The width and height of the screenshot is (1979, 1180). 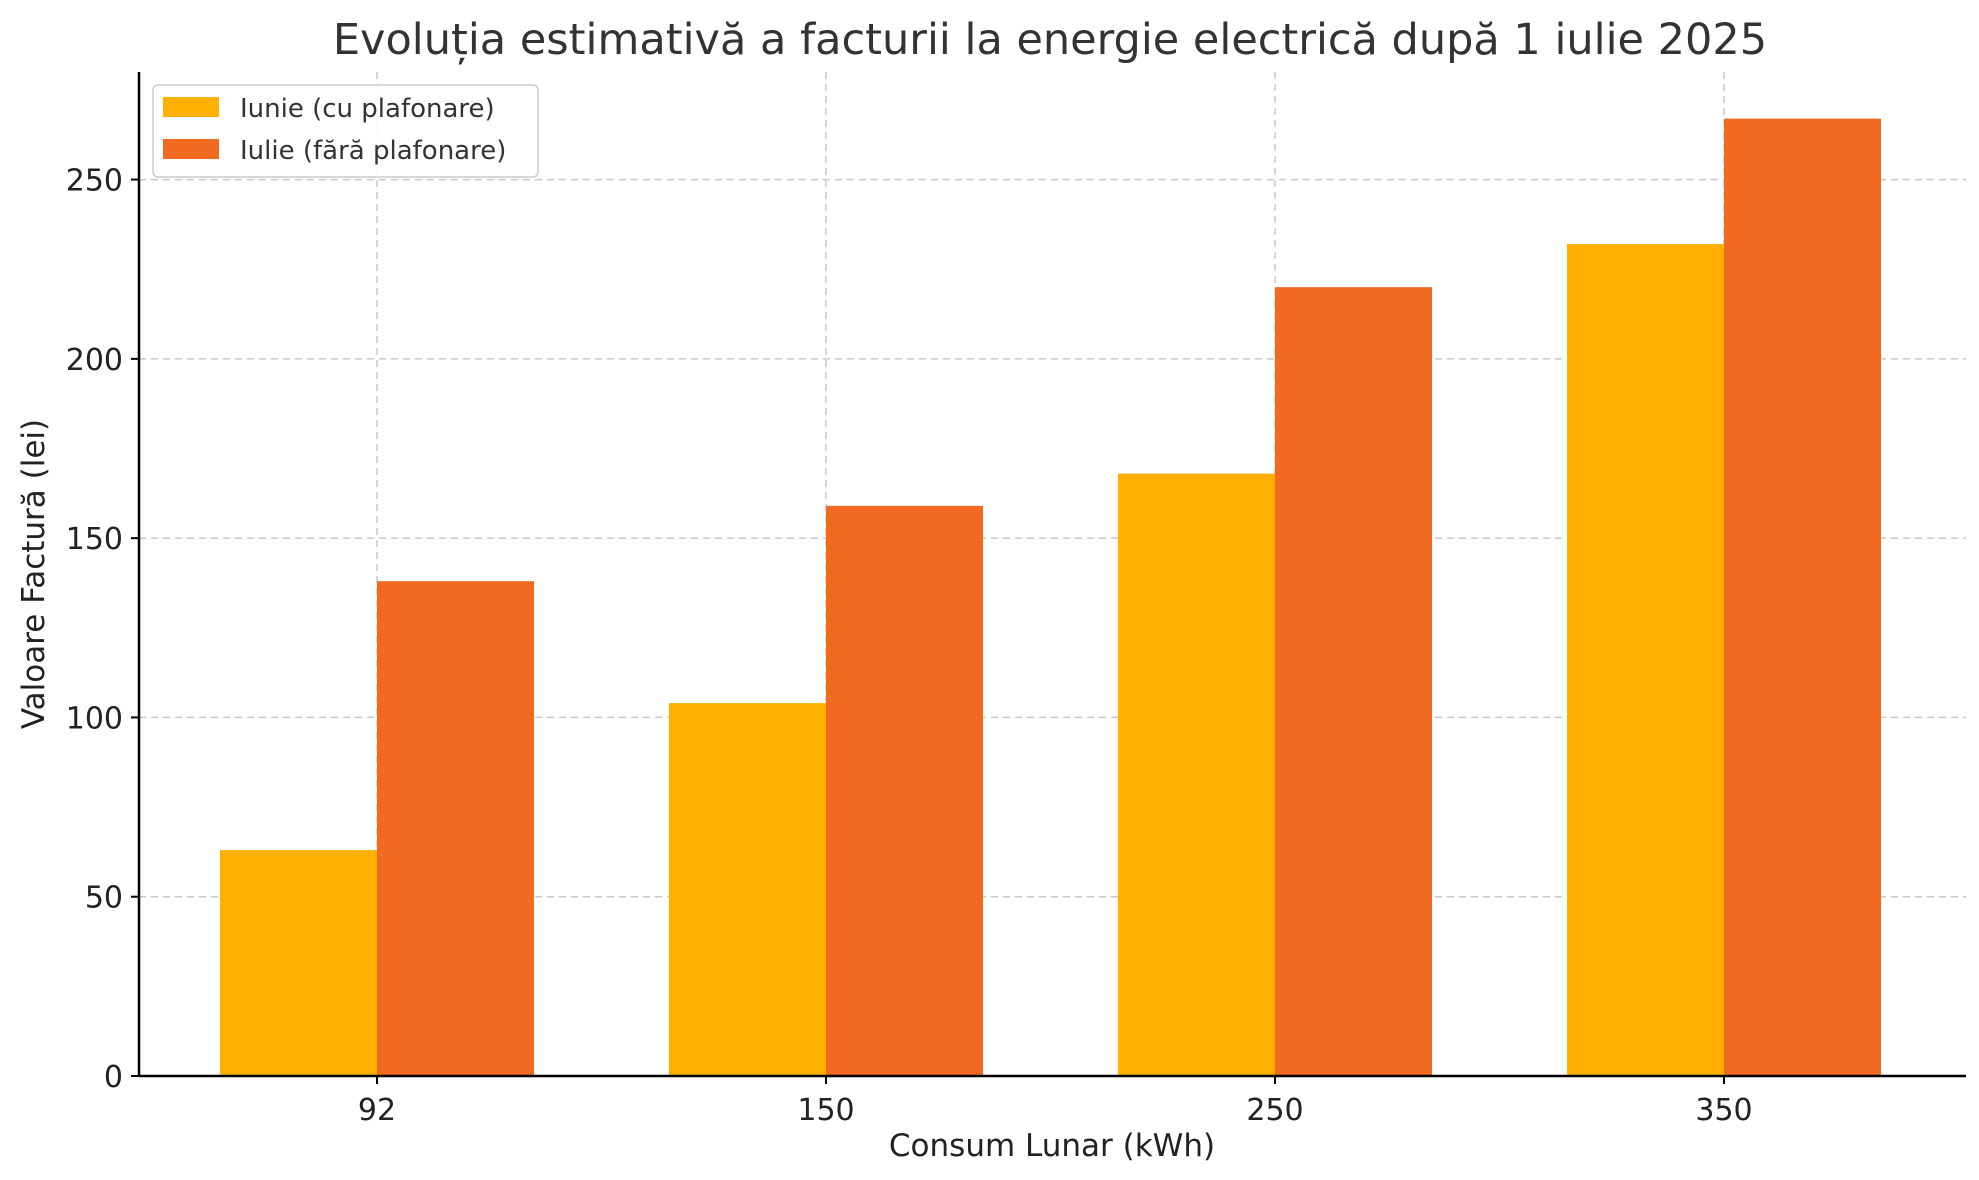 I want to click on y-tick-label: 250, so click(x=94, y=181).